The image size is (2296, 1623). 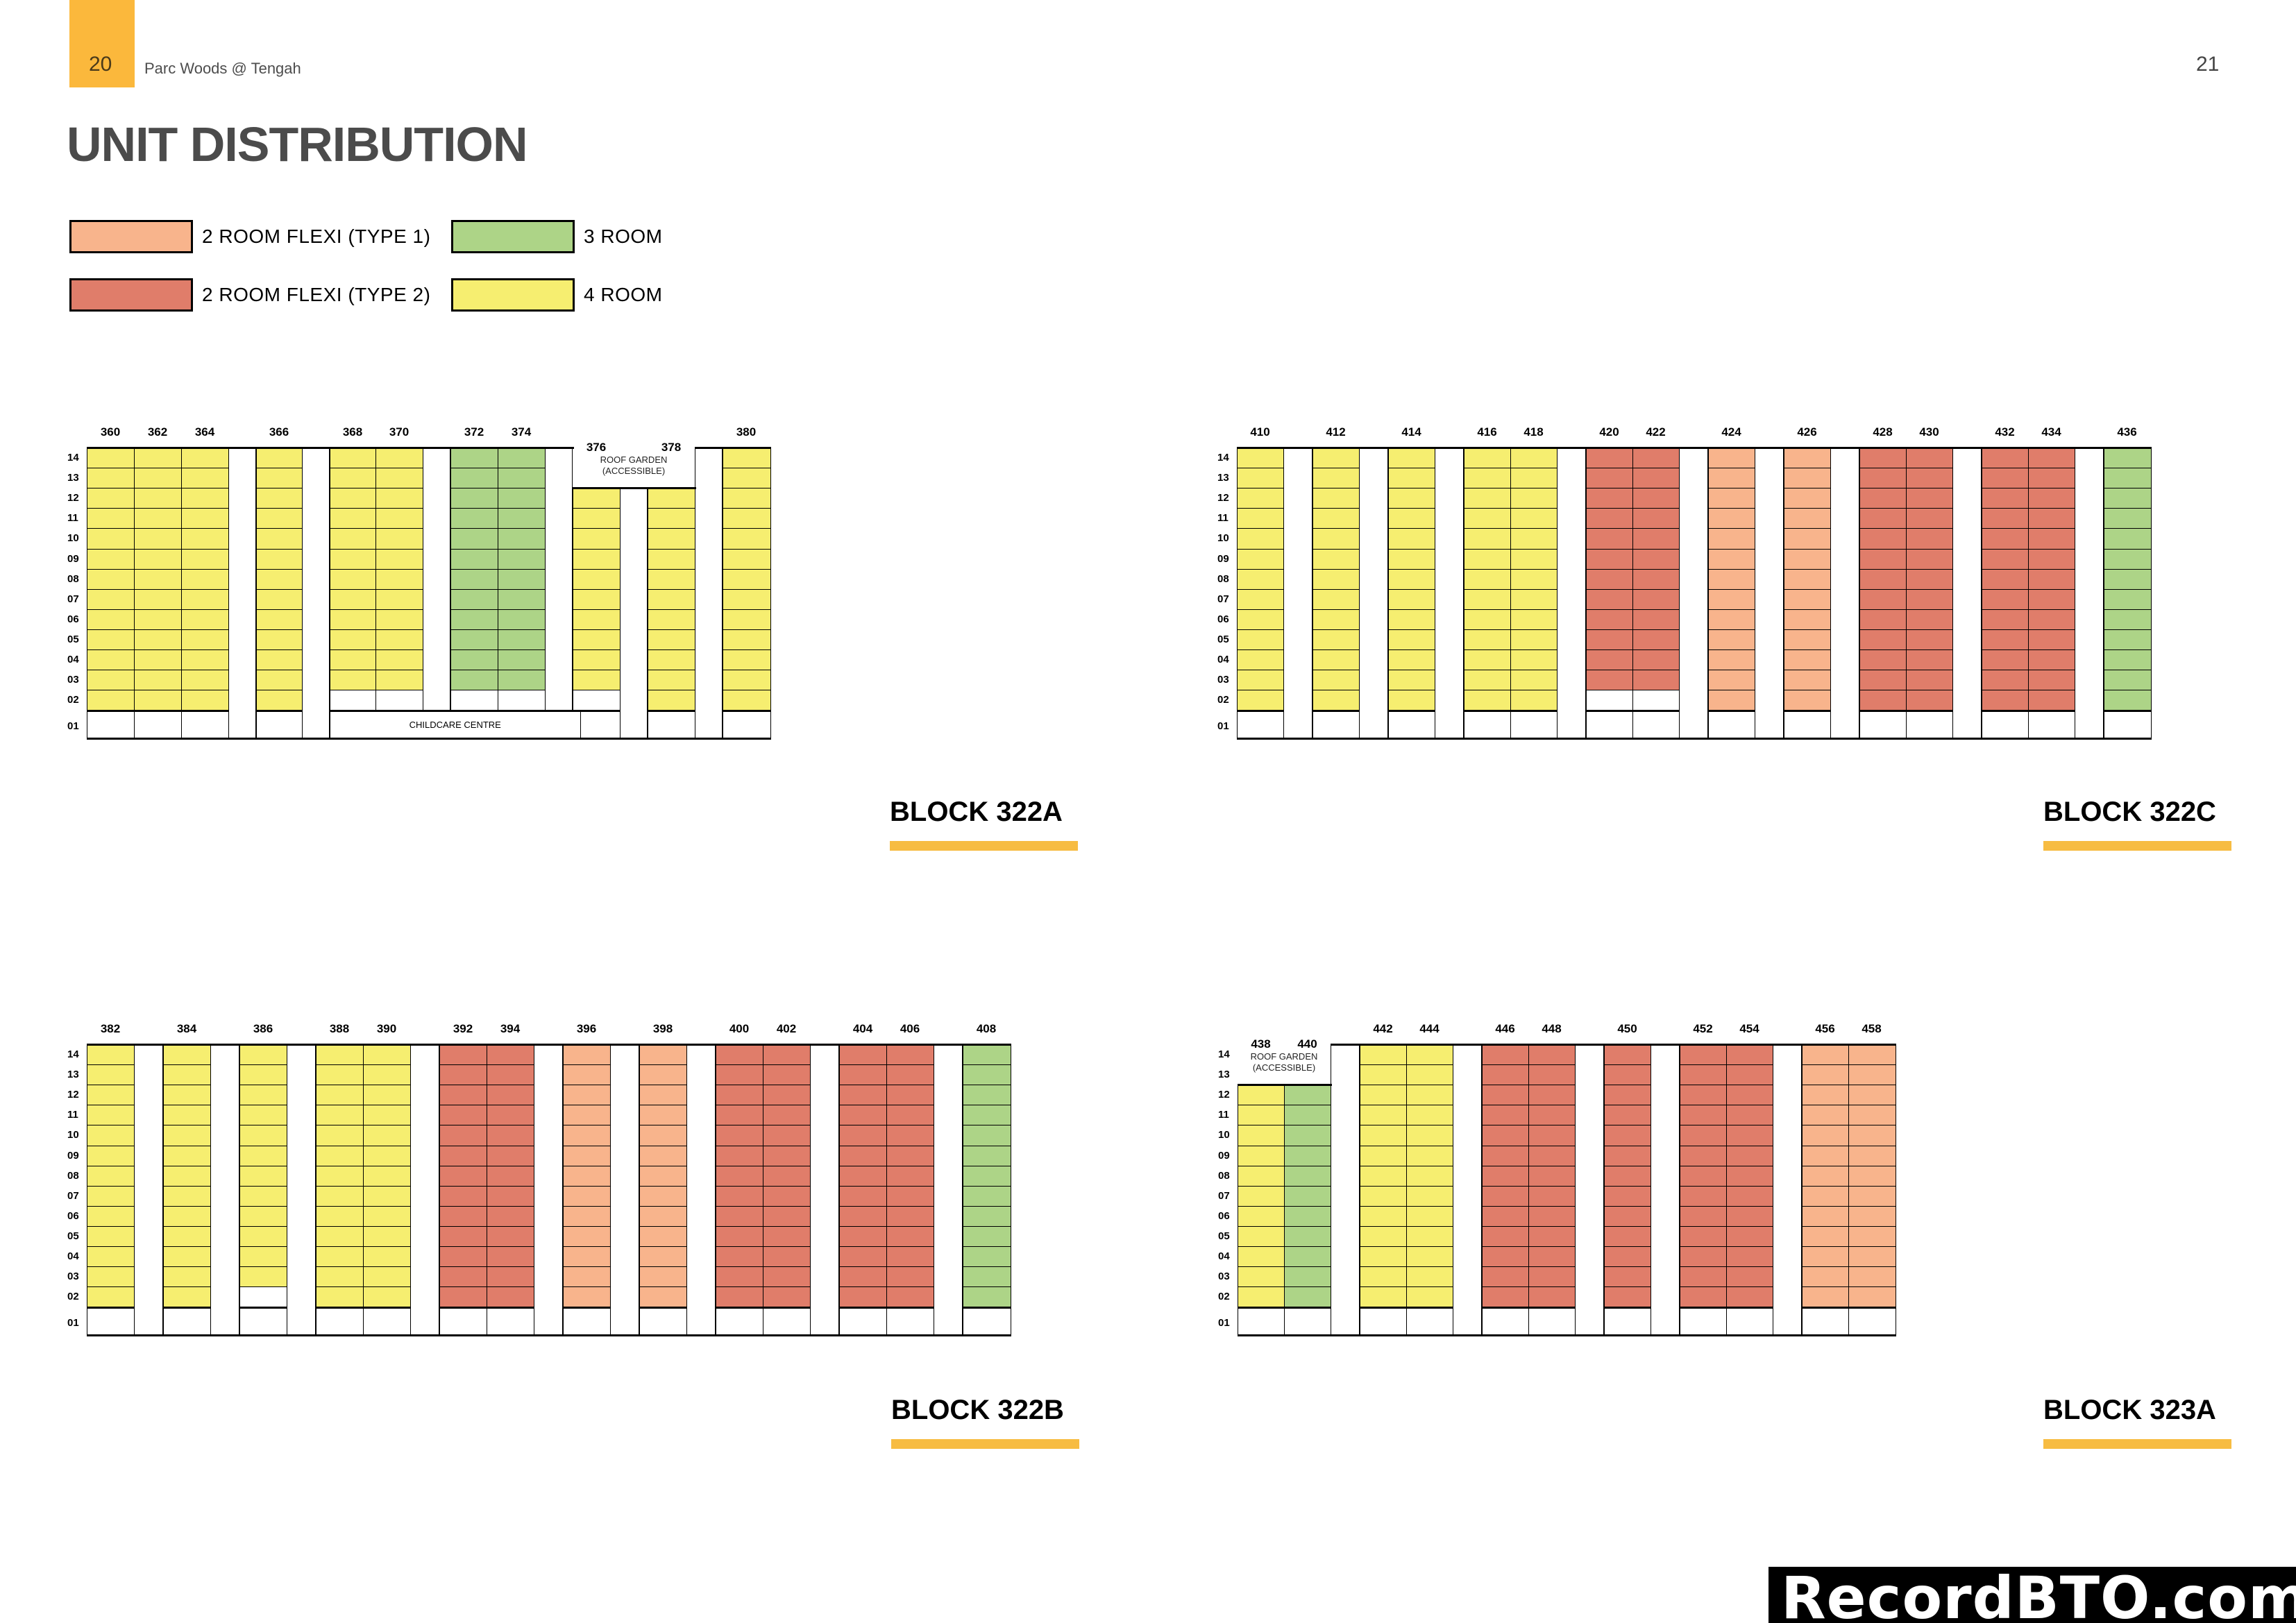 I want to click on watermark: RecordBTO.com, so click(x=2033, y=1595).